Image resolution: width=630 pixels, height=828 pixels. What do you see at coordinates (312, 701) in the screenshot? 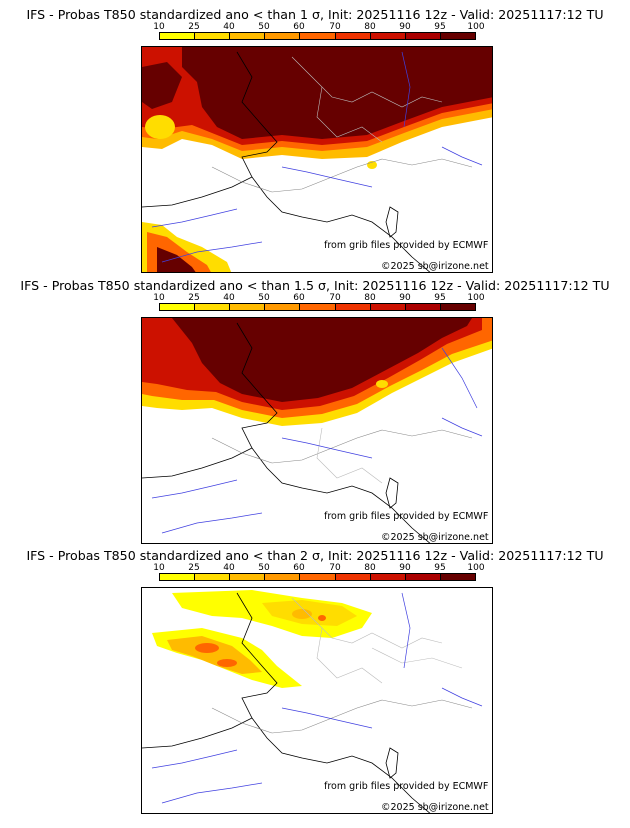
I see `map-graphic` at bounding box center [312, 701].